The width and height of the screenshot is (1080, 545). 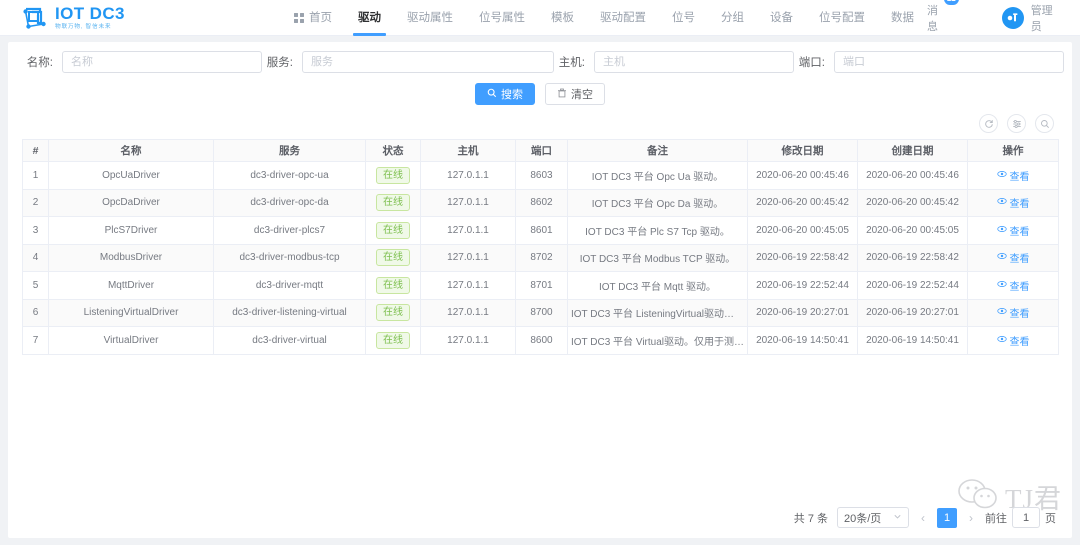 What do you see at coordinates (1016, 123) in the screenshot?
I see `column-settings-icon` at bounding box center [1016, 123].